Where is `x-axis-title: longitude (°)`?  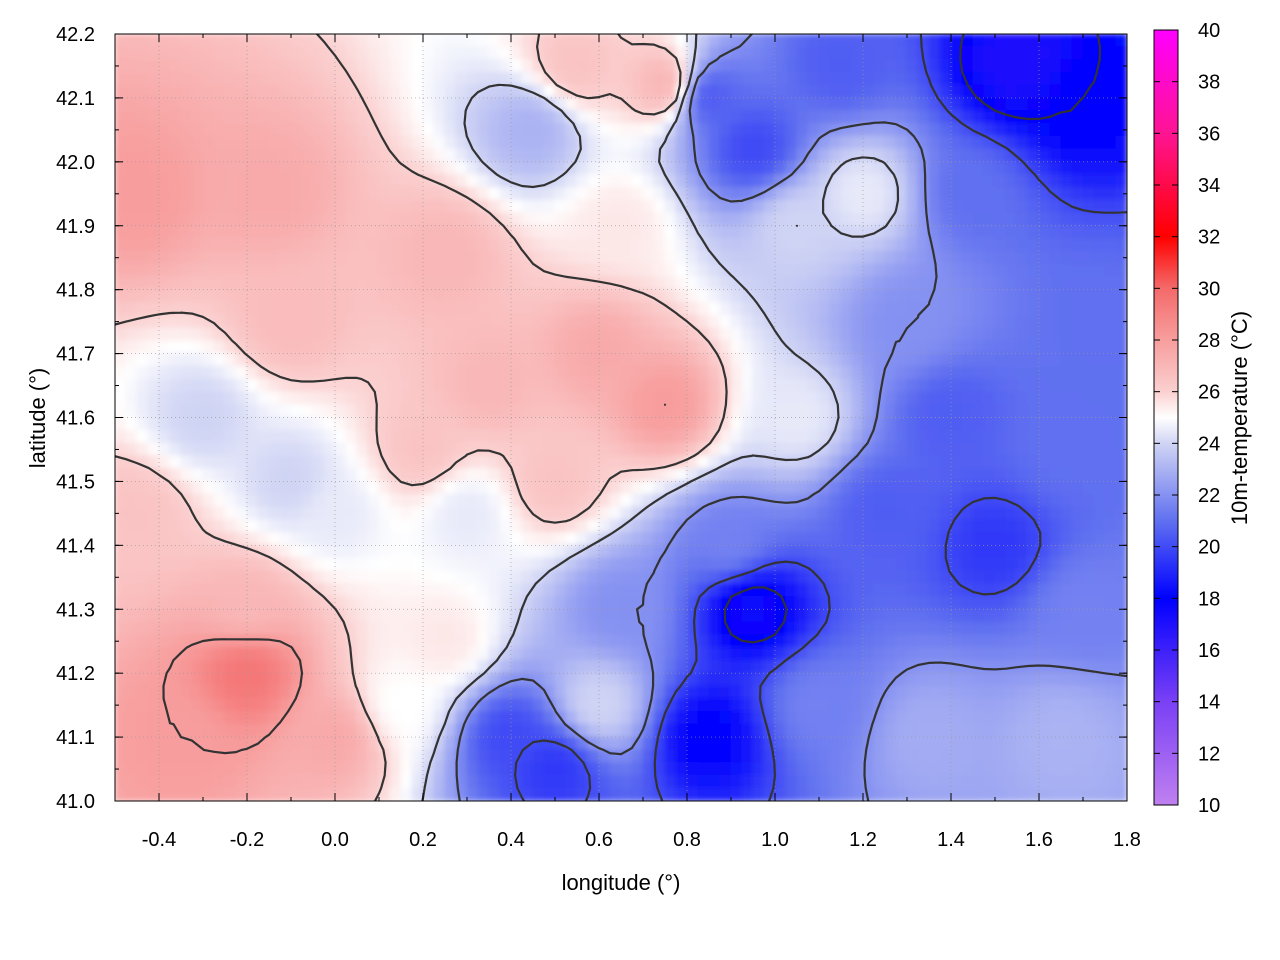
x-axis-title: longitude (°) is located at coordinates (621, 882).